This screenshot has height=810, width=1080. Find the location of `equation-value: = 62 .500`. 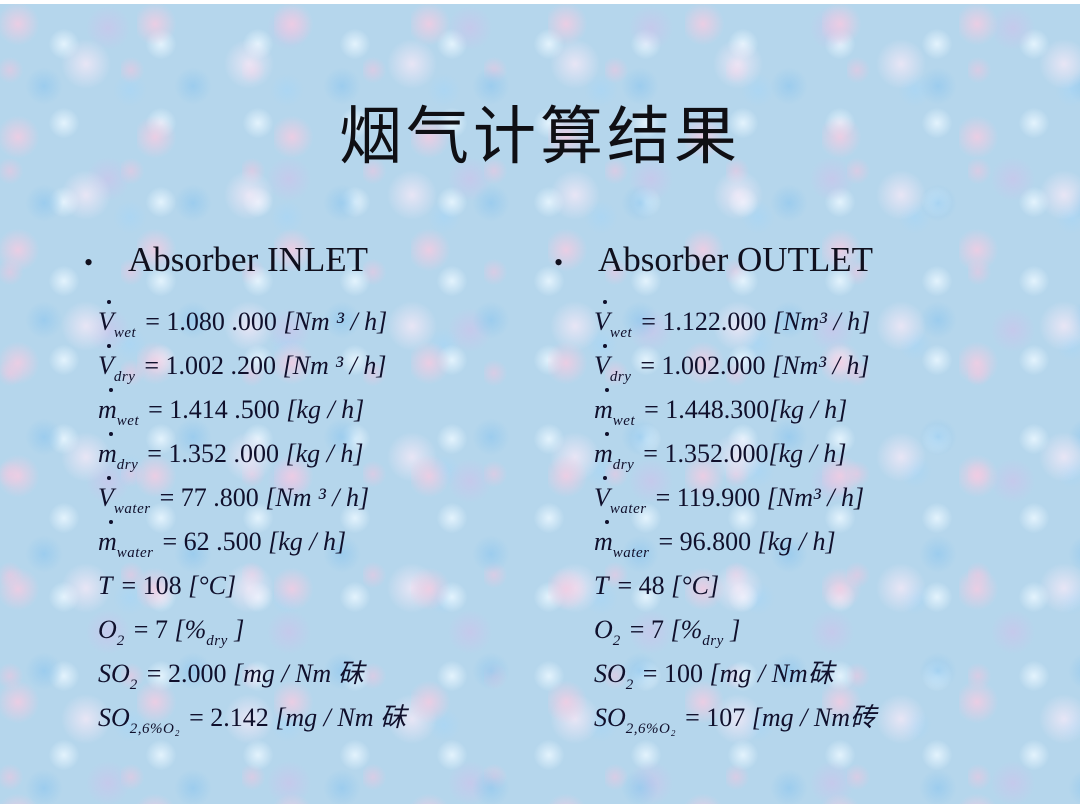

equation-value: = 62 .500 is located at coordinates (215, 541).